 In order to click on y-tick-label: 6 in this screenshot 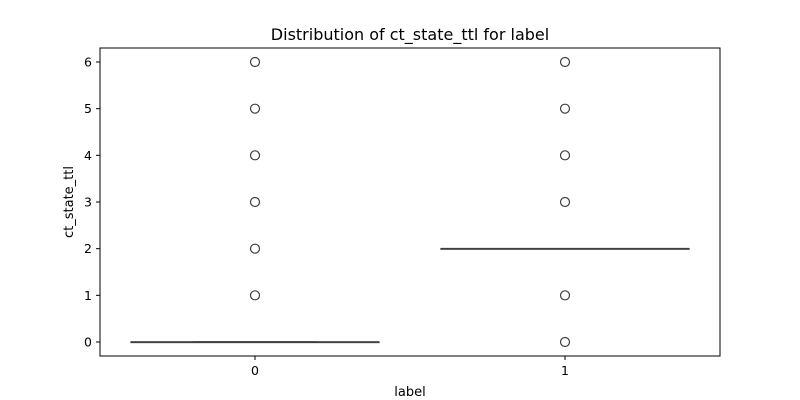, I will do `click(88, 62)`.